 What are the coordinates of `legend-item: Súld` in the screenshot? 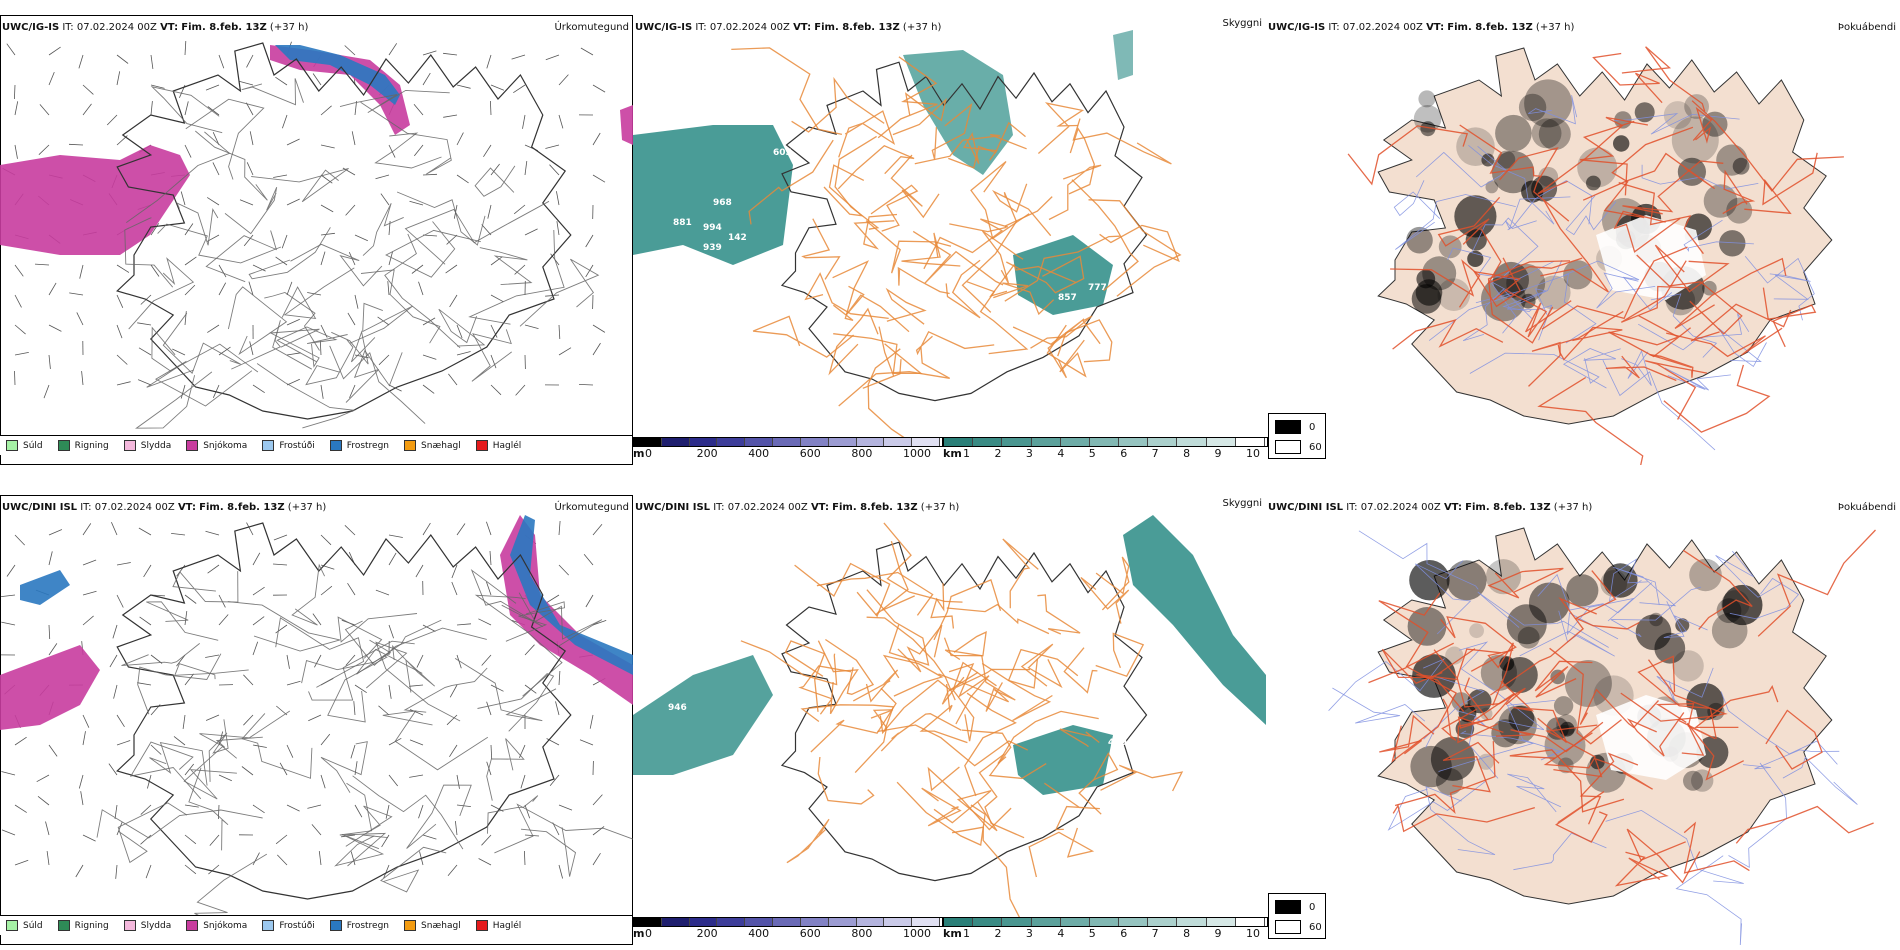 It's located at (24, 925).